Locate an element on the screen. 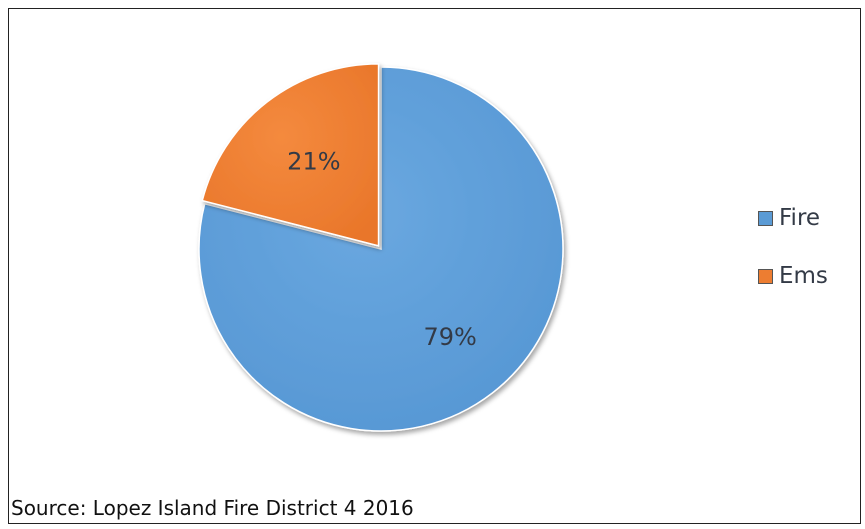  legend: Fire Ems is located at coordinates (793, 261).